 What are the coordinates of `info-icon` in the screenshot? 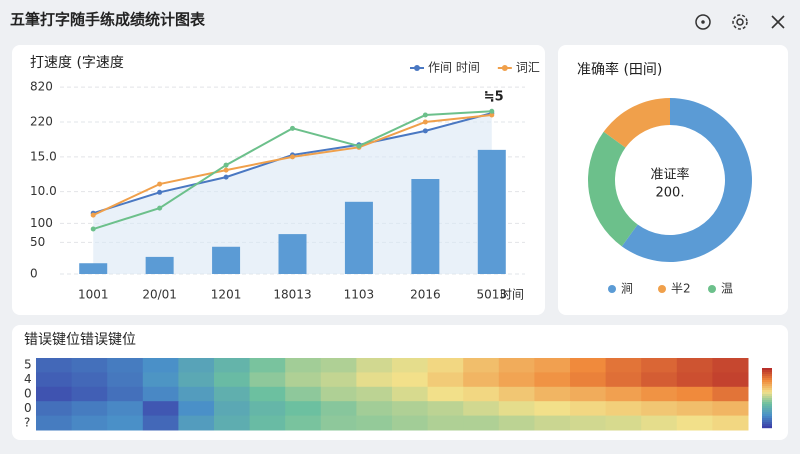 It's located at (703, 22).